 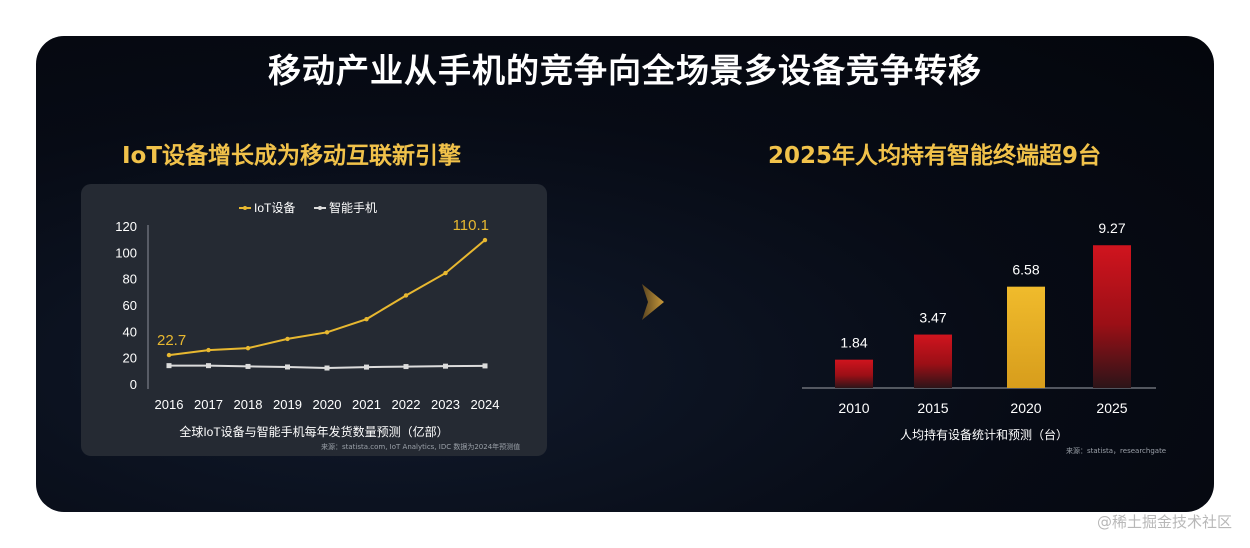 What do you see at coordinates (935, 156) in the screenshot?
I see `right-subtitle: 2025年人均持有智能终端超9台` at bounding box center [935, 156].